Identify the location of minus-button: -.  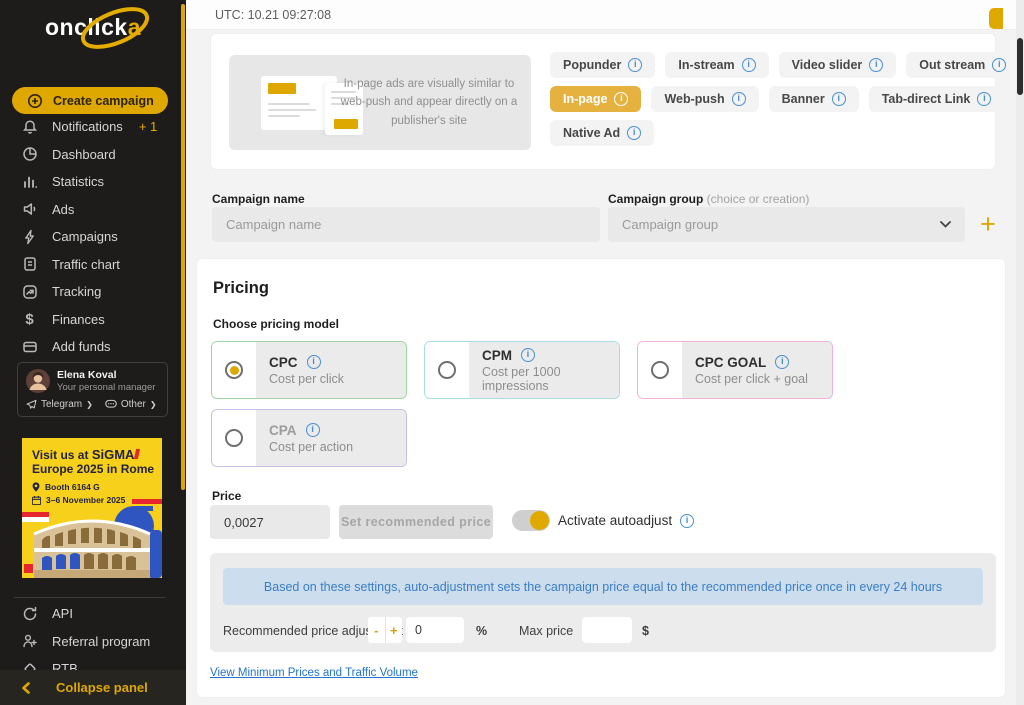
(377, 630).